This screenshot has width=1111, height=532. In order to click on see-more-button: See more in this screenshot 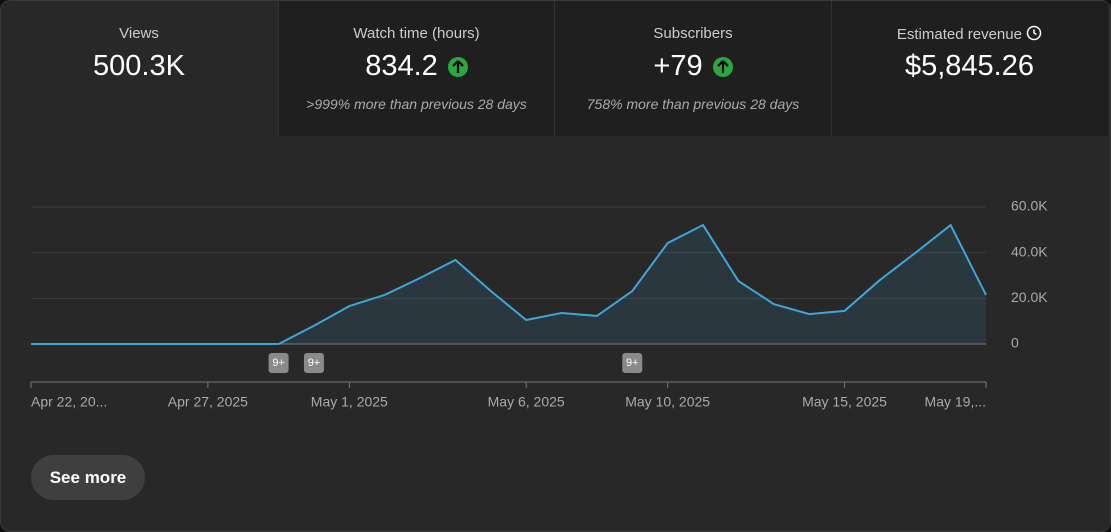, I will do `click(88, 477)`.